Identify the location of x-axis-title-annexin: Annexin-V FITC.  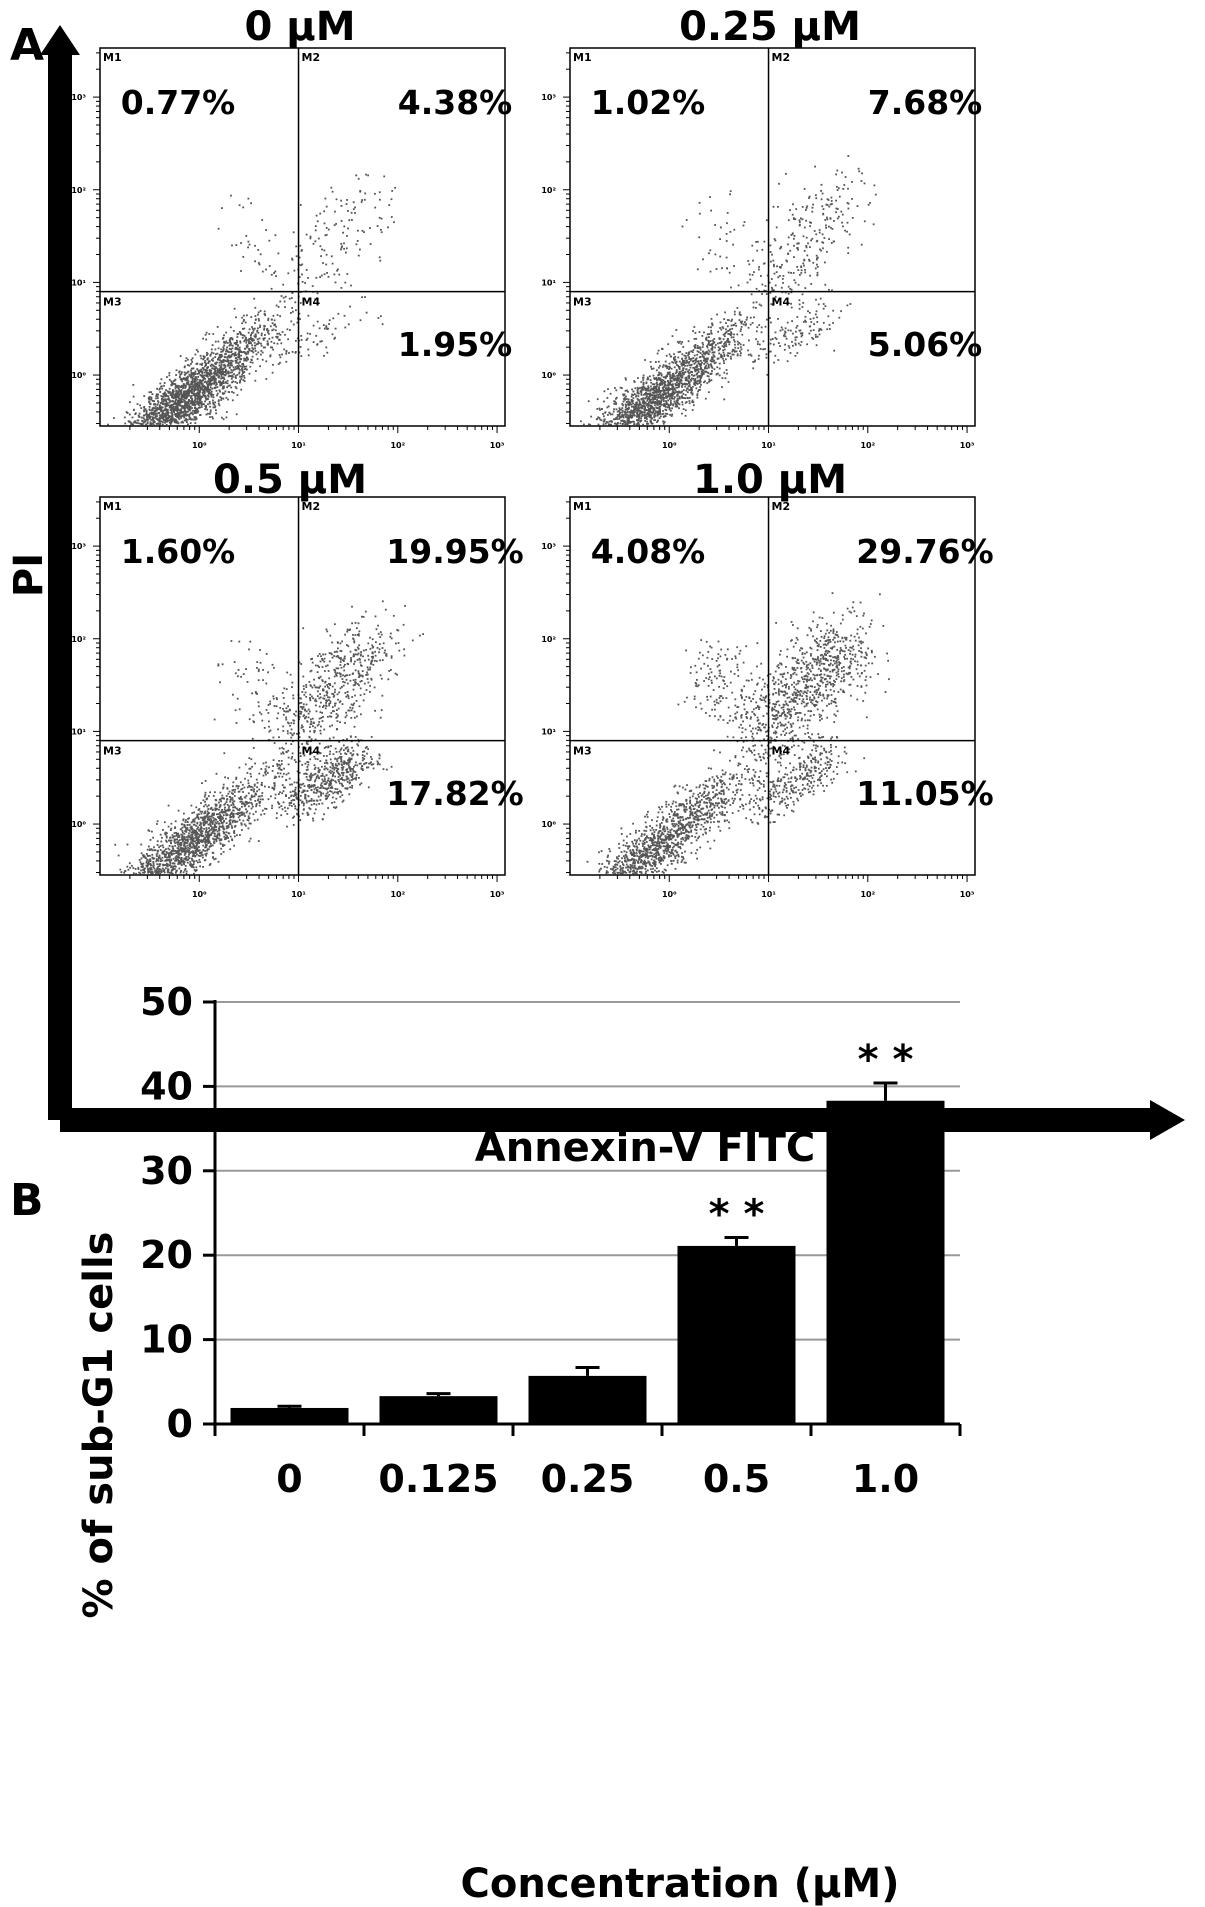
(645, 1148).